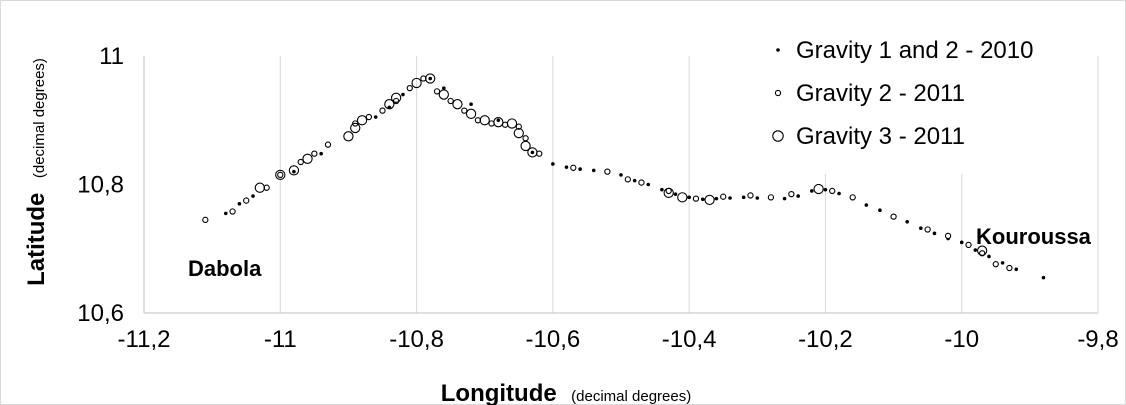 The height and width of the screenshot is (405, 1126). What do you see at coordinates (618, 339) in the screenshot?
I see `x-tick-labels: -11,2 -11 -10,8 -10,6 -10,4 -10,2 -10 -9,8` at bounding box center [618, 339].